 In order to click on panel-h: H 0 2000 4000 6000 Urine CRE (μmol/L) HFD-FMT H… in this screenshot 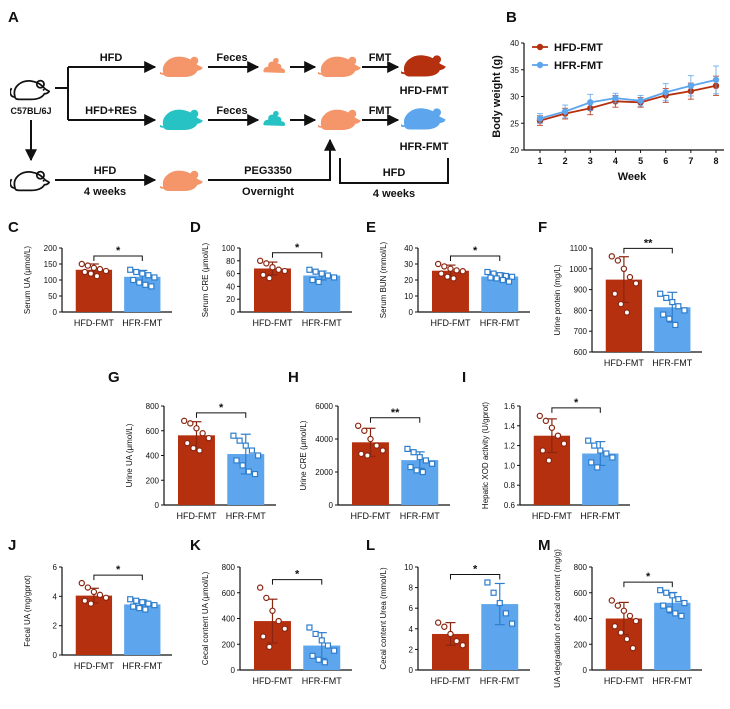, I will do `click(369, 445)`.